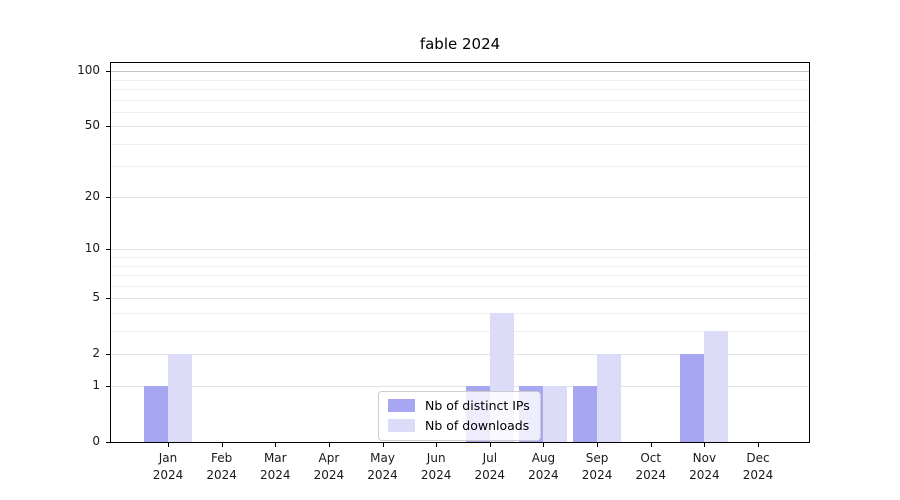 The height and width of the screenshot is (500, 900). I want to click on legend-item-distinct-ips: Nb of distinct IPs, so click(459, 405).